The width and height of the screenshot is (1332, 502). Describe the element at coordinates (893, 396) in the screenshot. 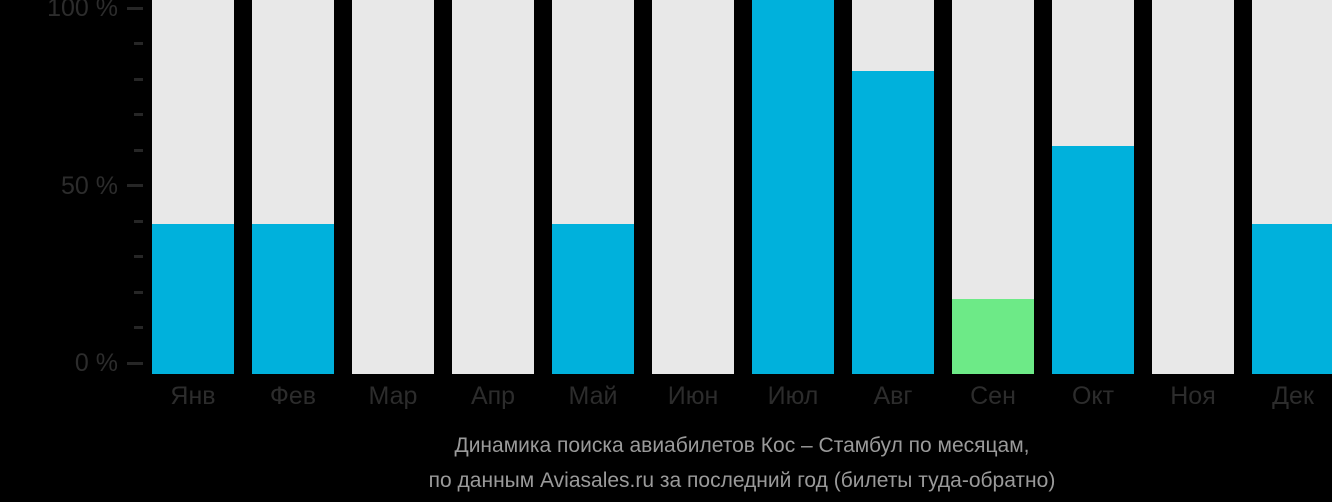

I see `month-label-Авг: Авг` at that location.